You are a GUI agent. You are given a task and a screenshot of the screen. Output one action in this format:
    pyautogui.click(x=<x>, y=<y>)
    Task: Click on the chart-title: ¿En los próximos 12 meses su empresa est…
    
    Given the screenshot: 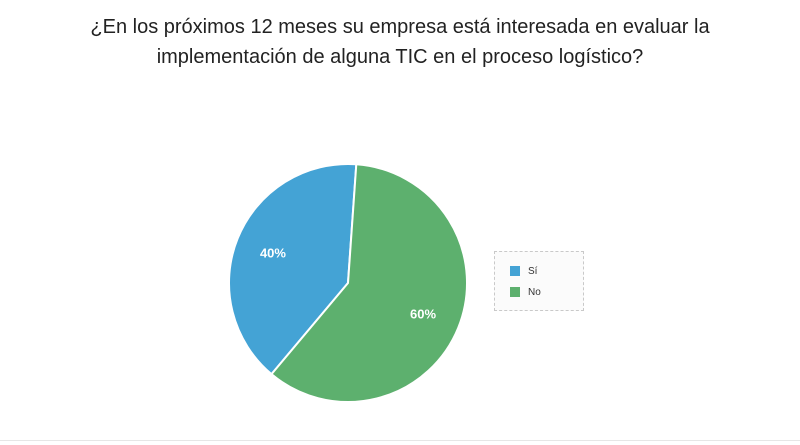 What is the action you would take?
    pyautogui.click(x=400, y=42)
    